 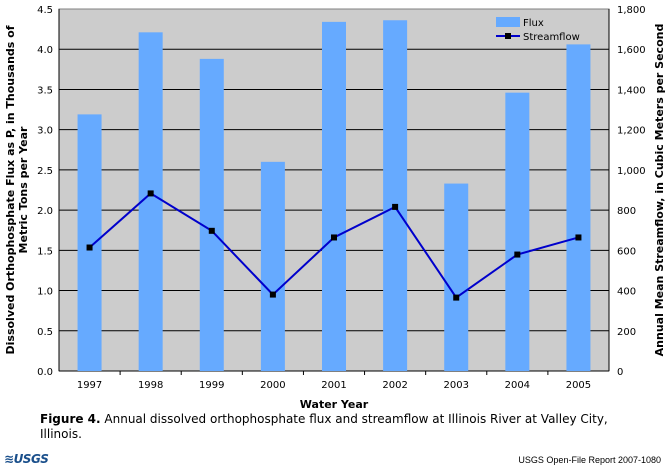 I want to click on y2-tick-label: 1,200, so click(x=631, y=131).